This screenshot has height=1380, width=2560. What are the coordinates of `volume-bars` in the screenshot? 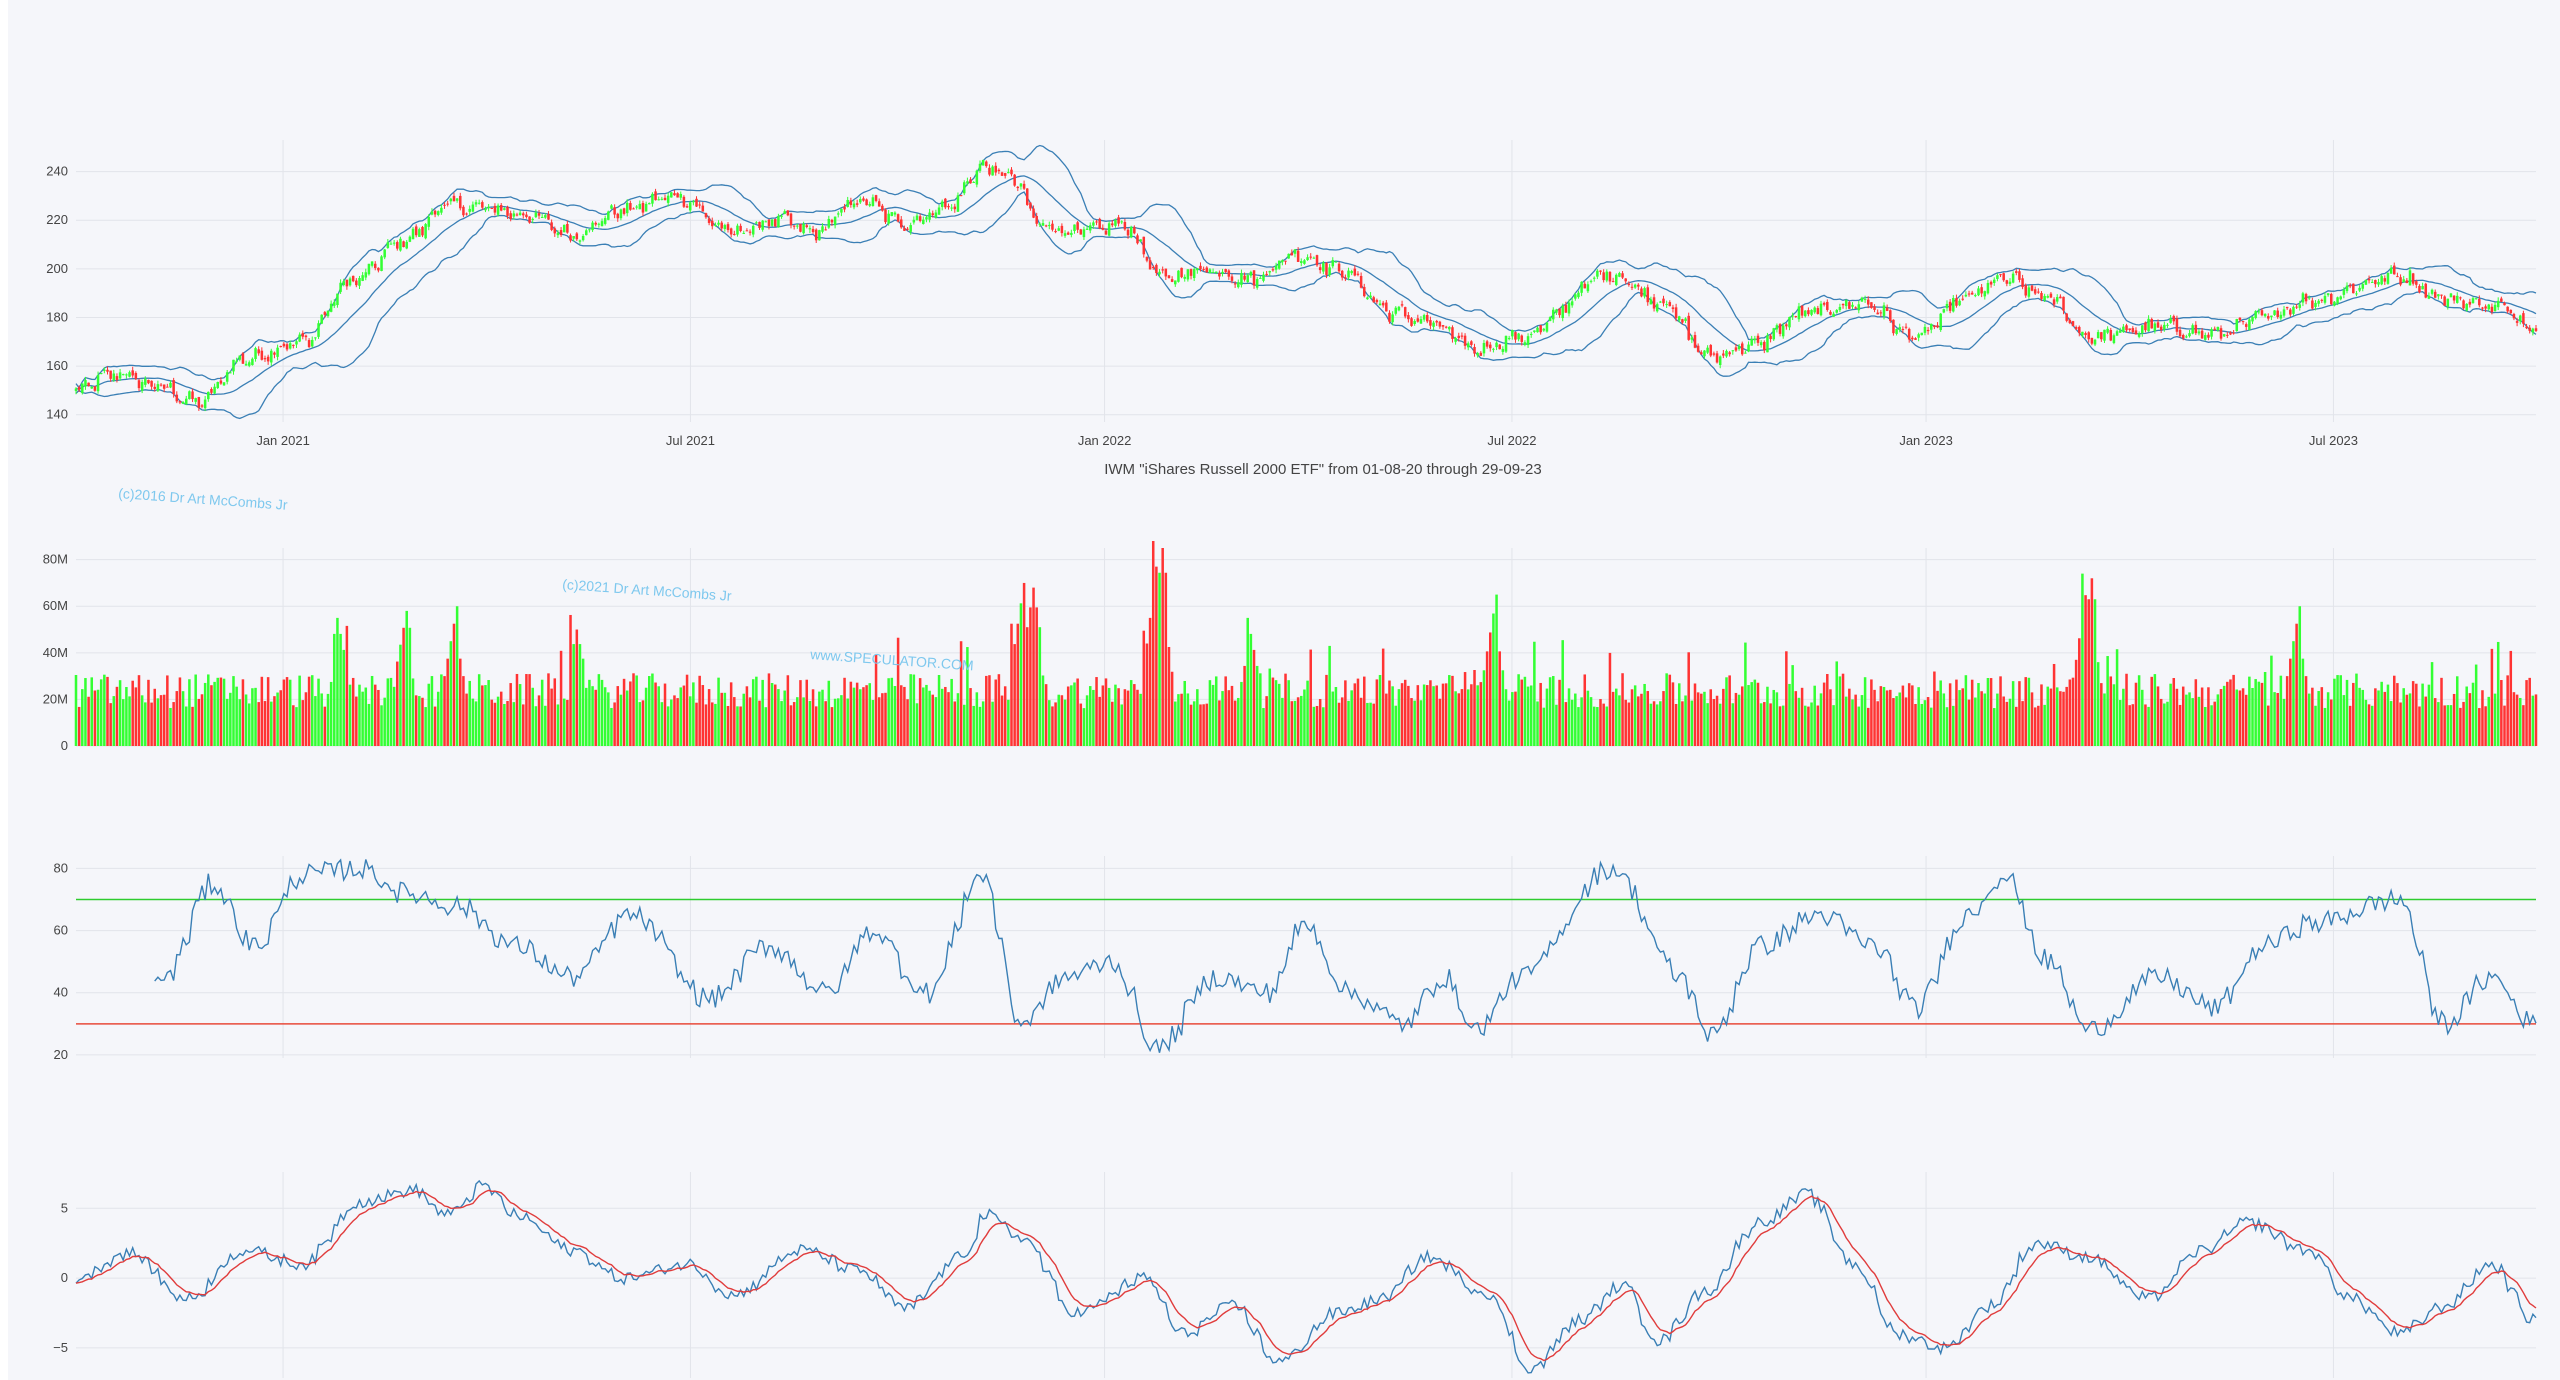 It's located at (1306, 643).